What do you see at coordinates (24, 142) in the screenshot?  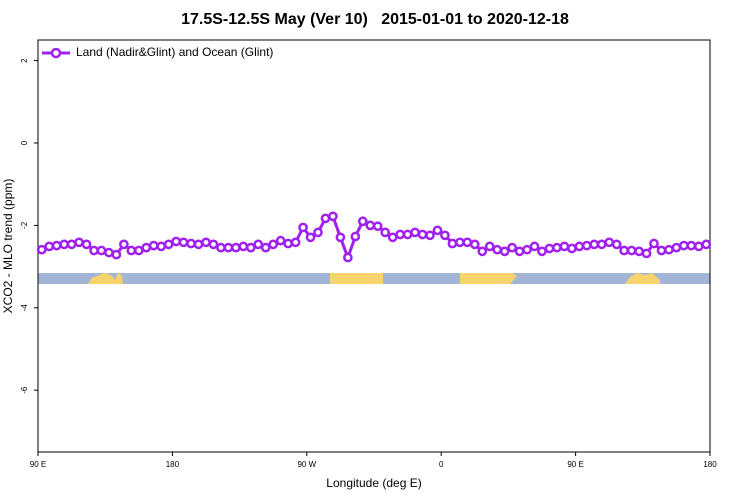 I see `y-tick-label: 0` at bounding box center [24, 142].